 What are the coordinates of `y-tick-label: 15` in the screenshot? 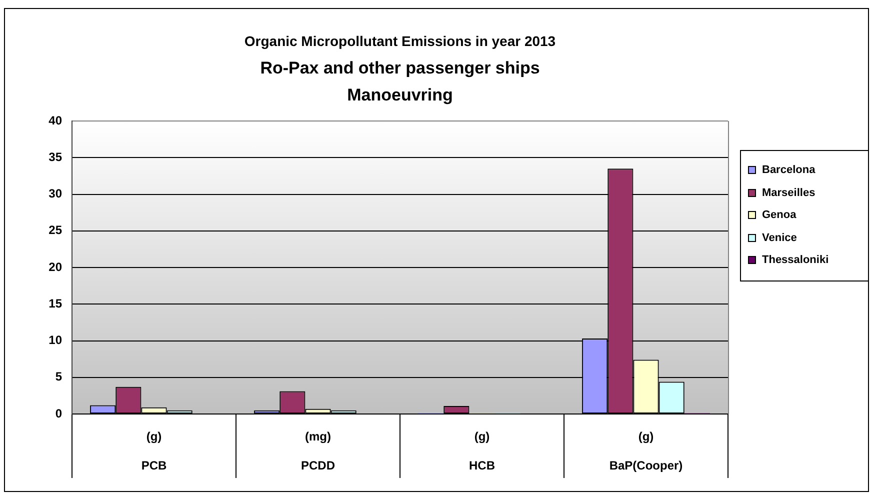 It's located at (55, 303).